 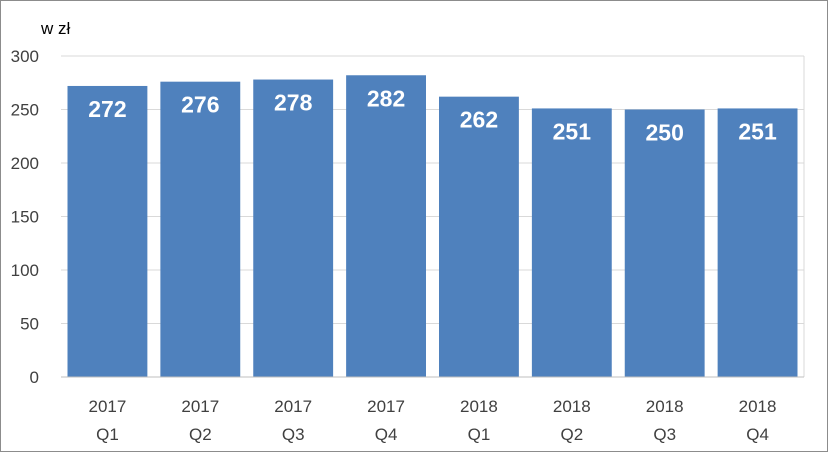 What do you see at coordinates (432, 115) in the screenshot?
I see `value-labels: 272 276 278 282 262 251 250 251` at bounding box center [432, 115].